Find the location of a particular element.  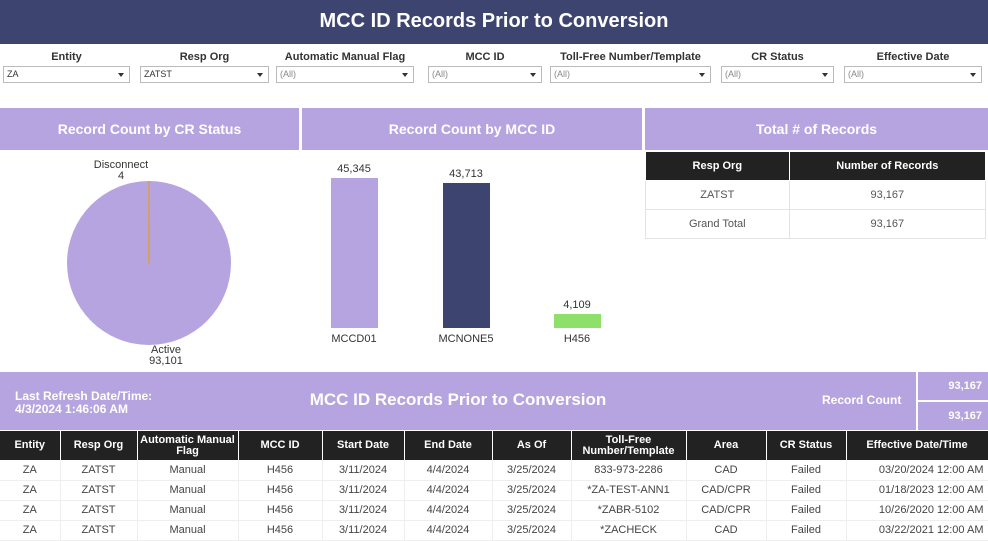

filter-effective-date: Effective Date (All) is located at coordinates (913, 66).